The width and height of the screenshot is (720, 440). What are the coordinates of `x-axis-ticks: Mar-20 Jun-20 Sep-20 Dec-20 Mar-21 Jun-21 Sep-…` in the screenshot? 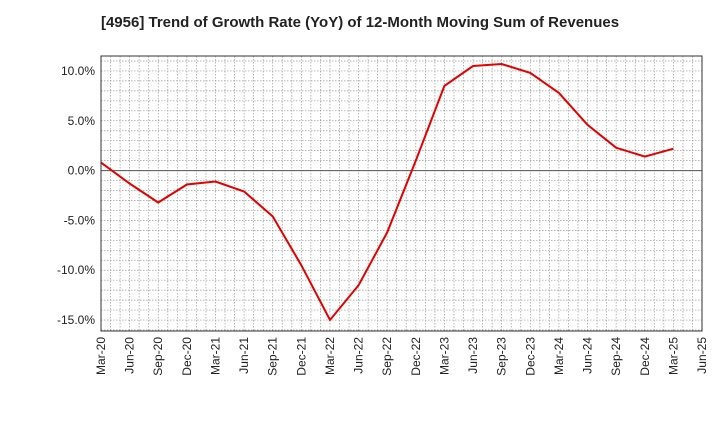 It's located at (401, 356).